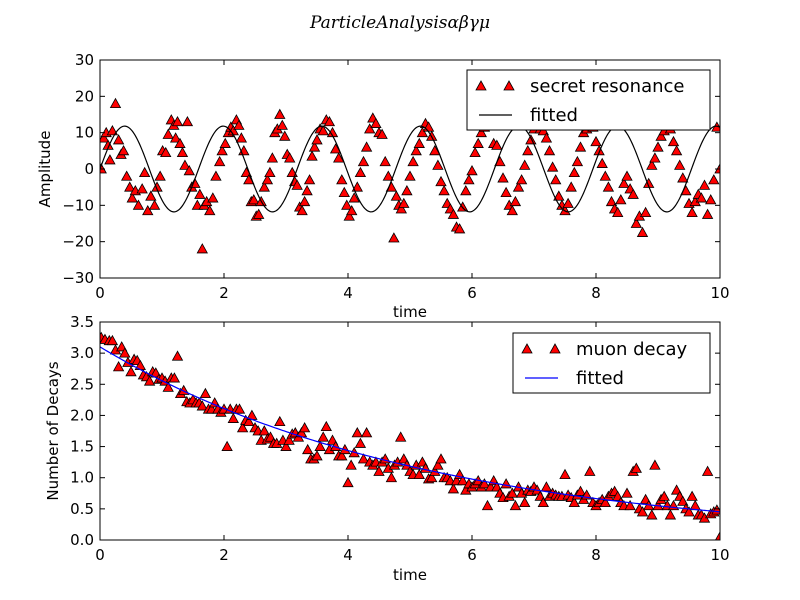 The height and width of the screenshot is (600, 800). I want to click on y-tick-label: 1.5, so click(82, 447).